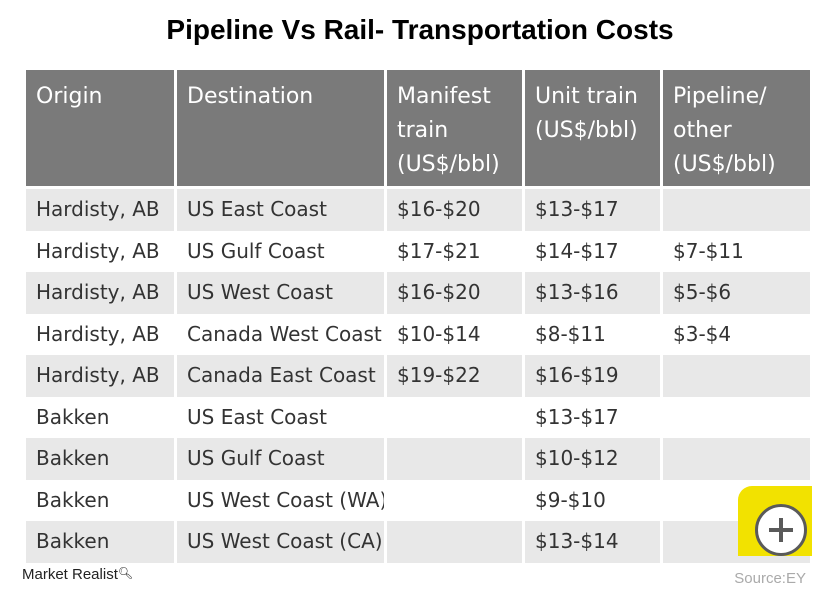  What do you see at coordinates (454, 334) in the screenshot?
I see `table-cell: $10-$14` at bounding box center [454, 334].